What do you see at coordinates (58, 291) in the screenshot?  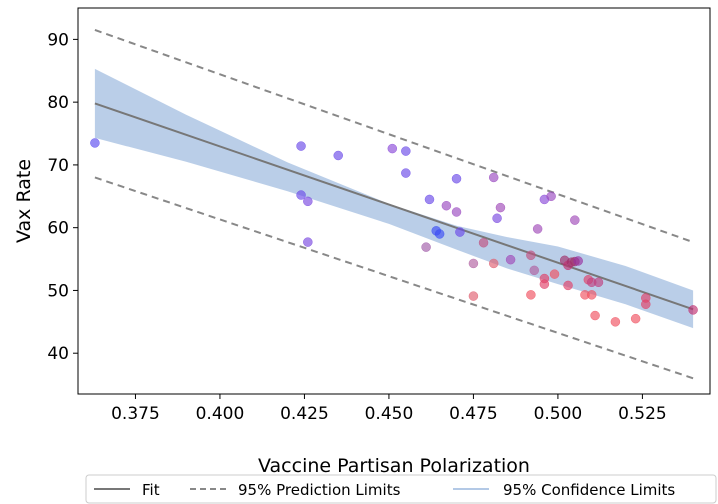 I see `y-tick-label: 50` at bounding box center [58, 291].